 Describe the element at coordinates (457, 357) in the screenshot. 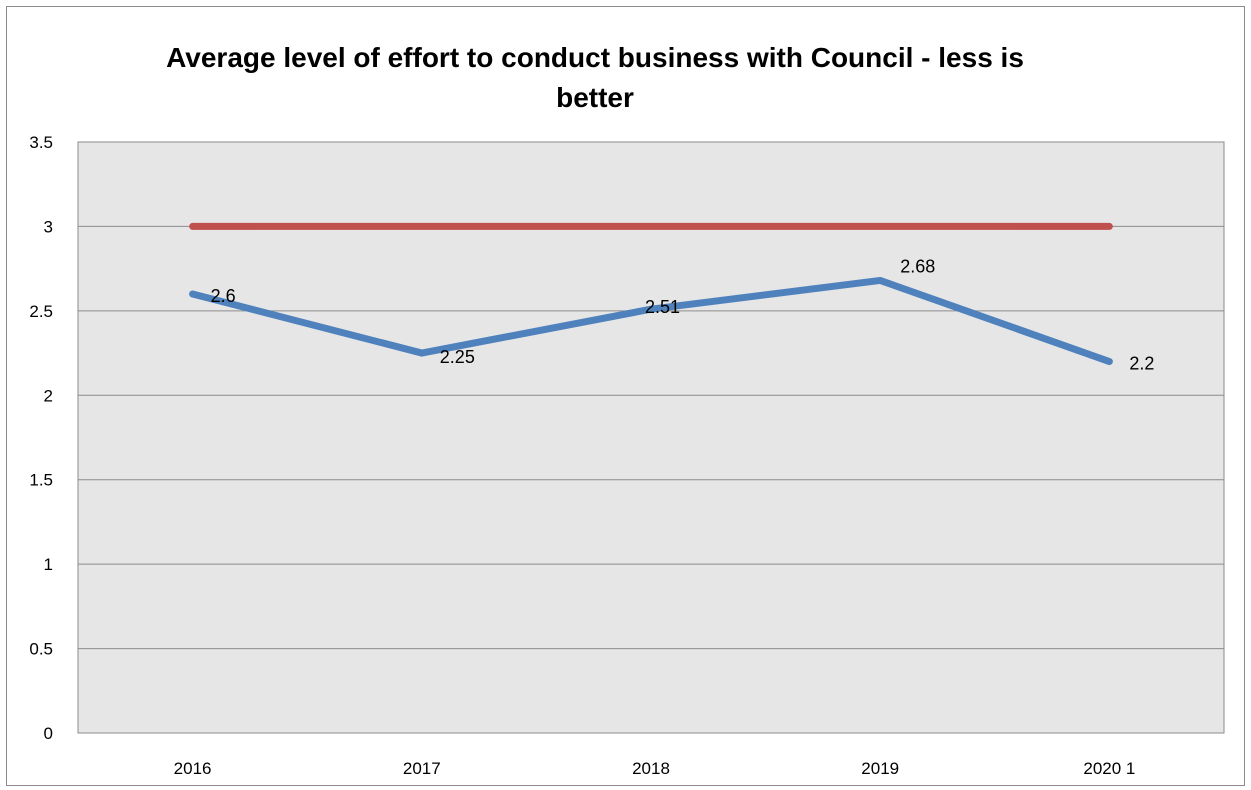

I see `data-label: 2.25` at that location.